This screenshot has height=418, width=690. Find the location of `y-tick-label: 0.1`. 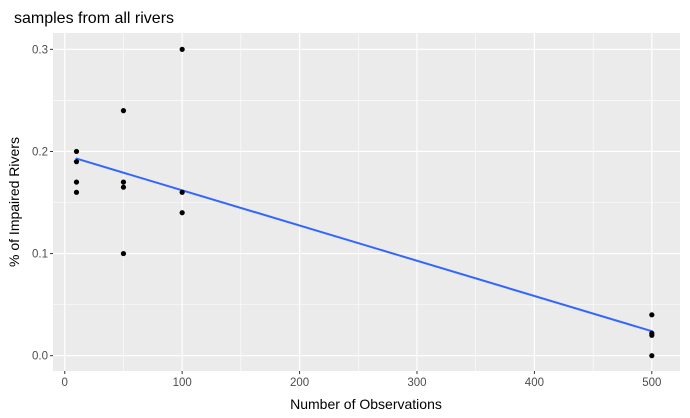

y-tick-label: 0.1 is located at coordinates (40, 255).